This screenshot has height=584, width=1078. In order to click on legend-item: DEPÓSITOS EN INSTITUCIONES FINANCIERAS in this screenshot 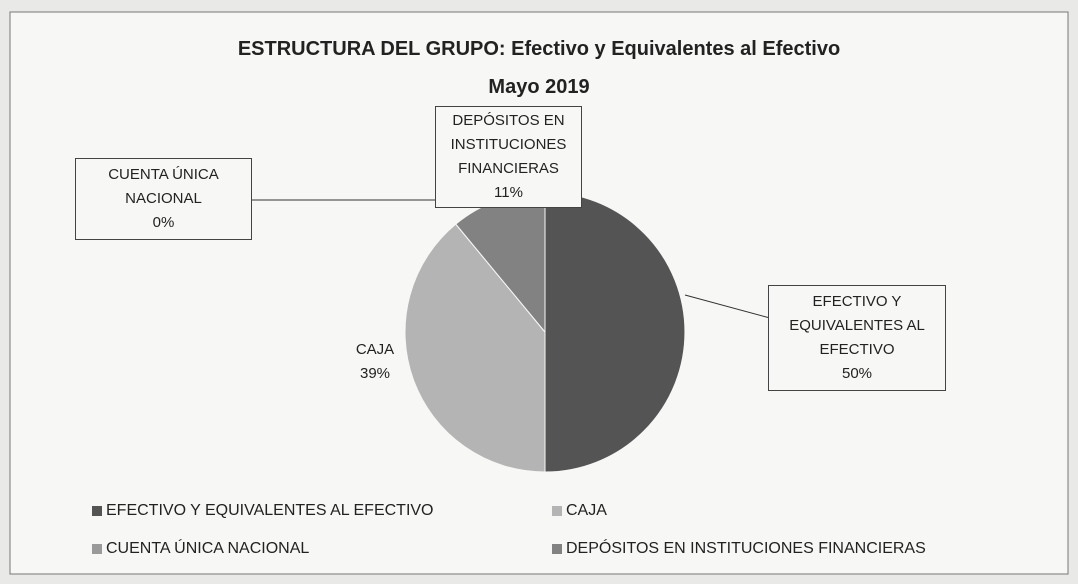, I will do `click(739, 549)`.